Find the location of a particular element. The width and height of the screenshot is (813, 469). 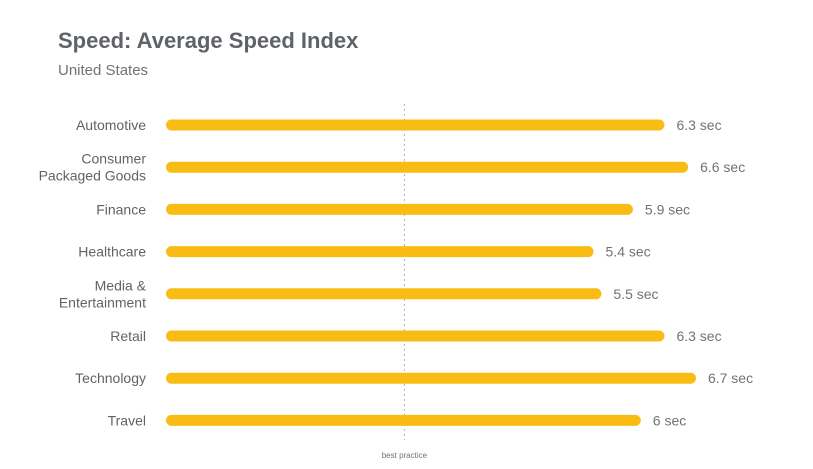

category-label: Healthcare is located at coordinates (112, 252).